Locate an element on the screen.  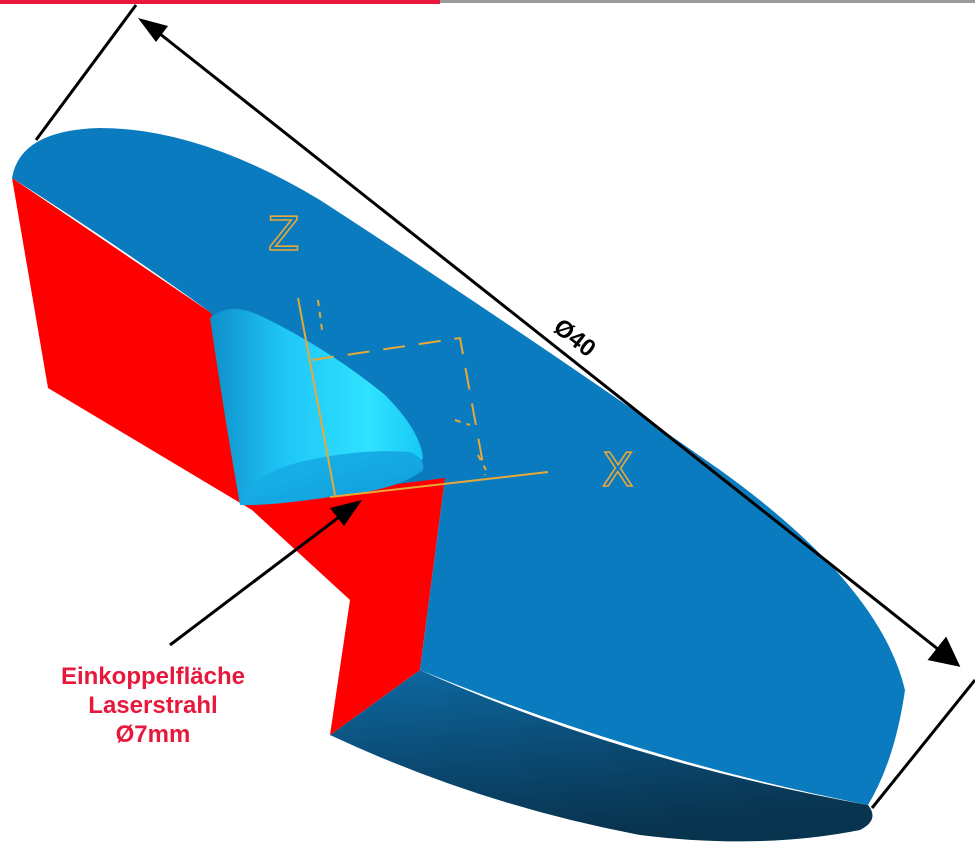
callout-line-1: Einkoppelfläche is located at coordinates (153, 676).